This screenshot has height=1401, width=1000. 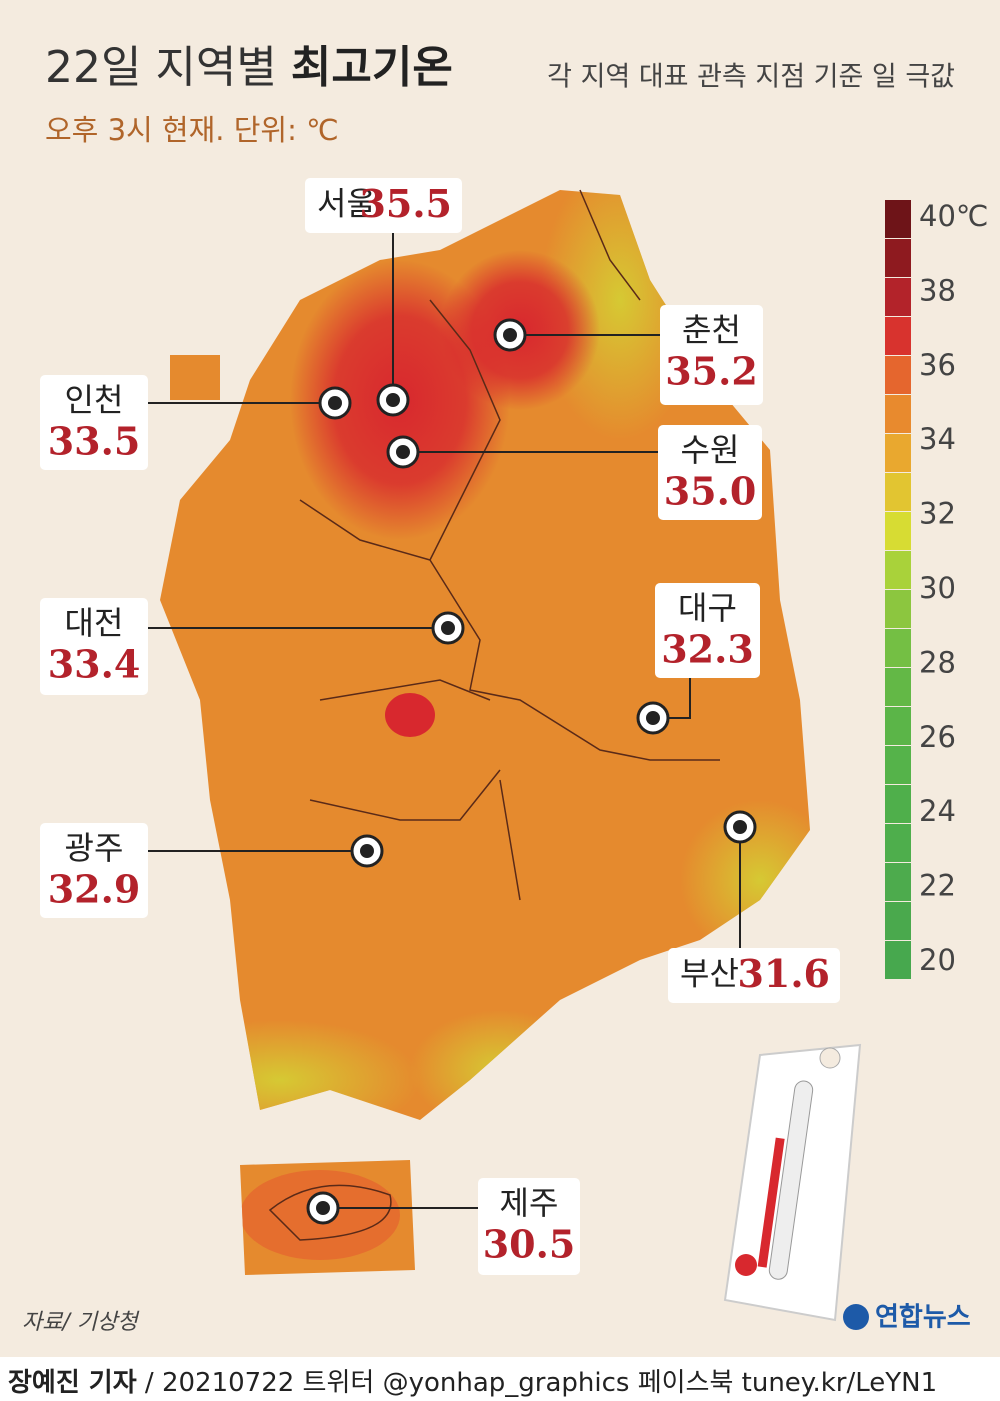 I want to click on city-name: 대전, so click(x=94, y=623).